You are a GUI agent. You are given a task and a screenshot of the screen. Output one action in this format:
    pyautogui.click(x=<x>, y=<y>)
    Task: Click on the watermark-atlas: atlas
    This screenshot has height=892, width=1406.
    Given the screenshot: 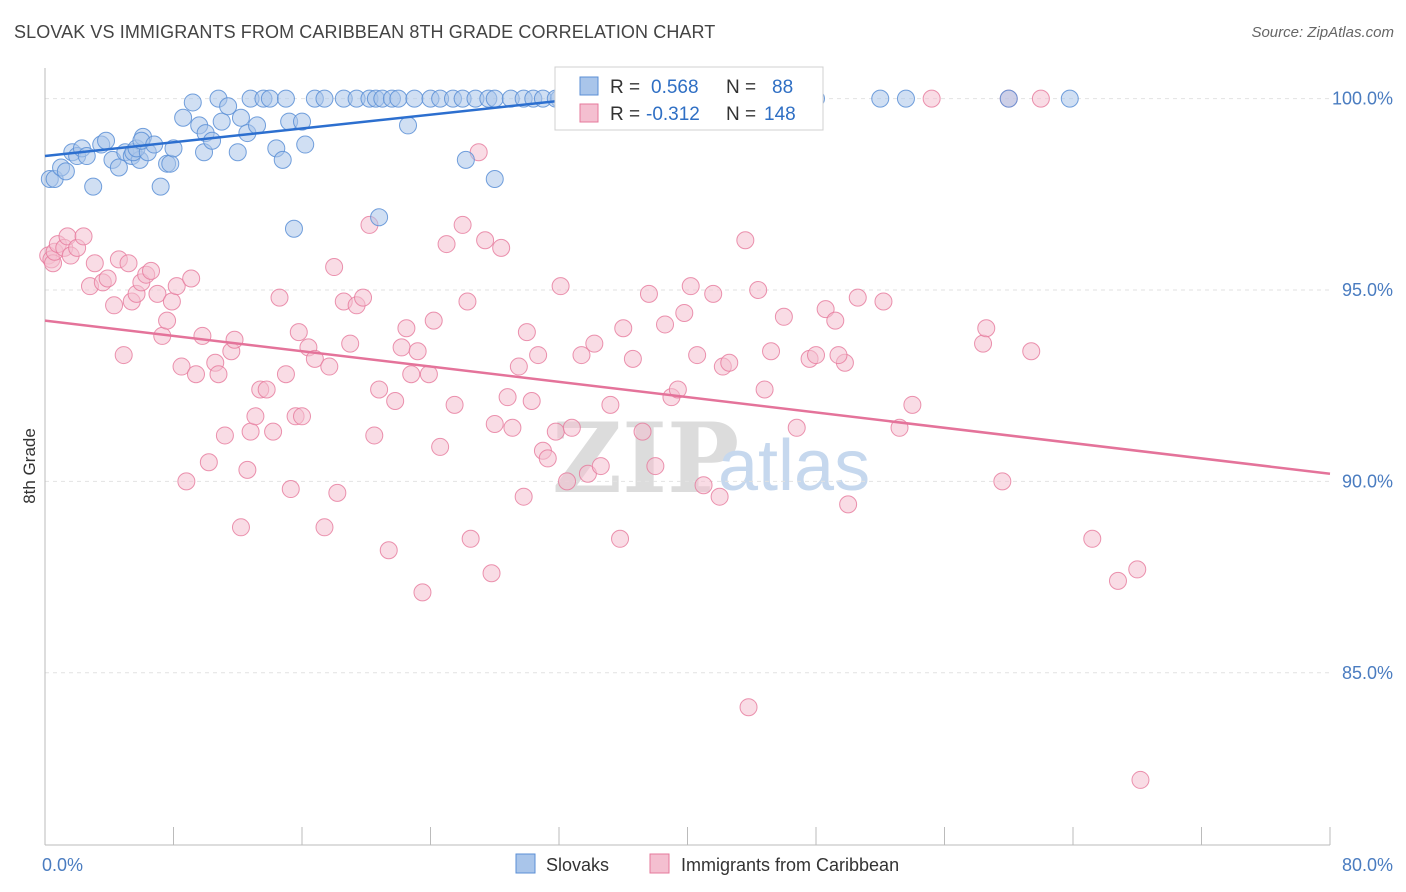 What is the action you would take?
    pyautogui.click(x=794, y=466)
    